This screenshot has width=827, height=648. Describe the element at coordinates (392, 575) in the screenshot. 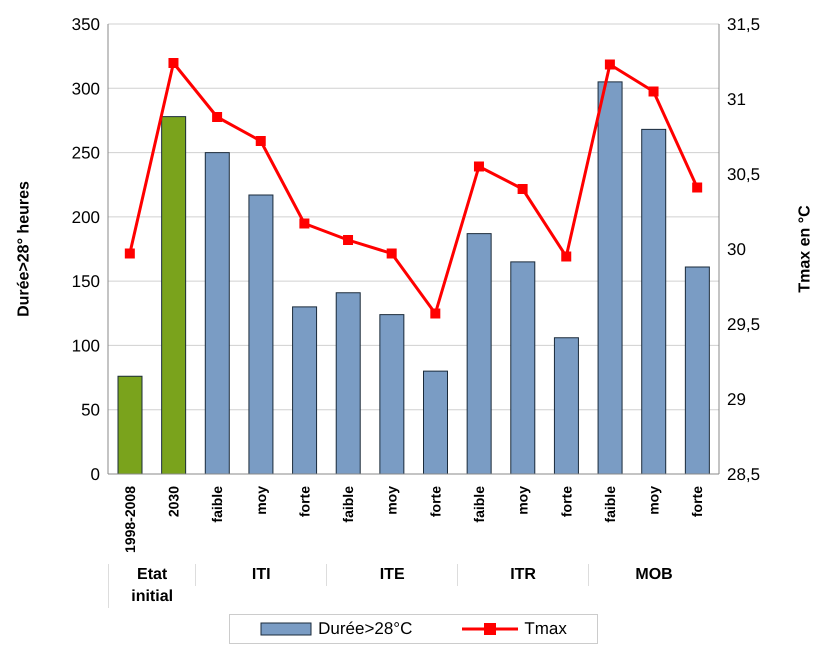

I see `text: ITE` at that location.